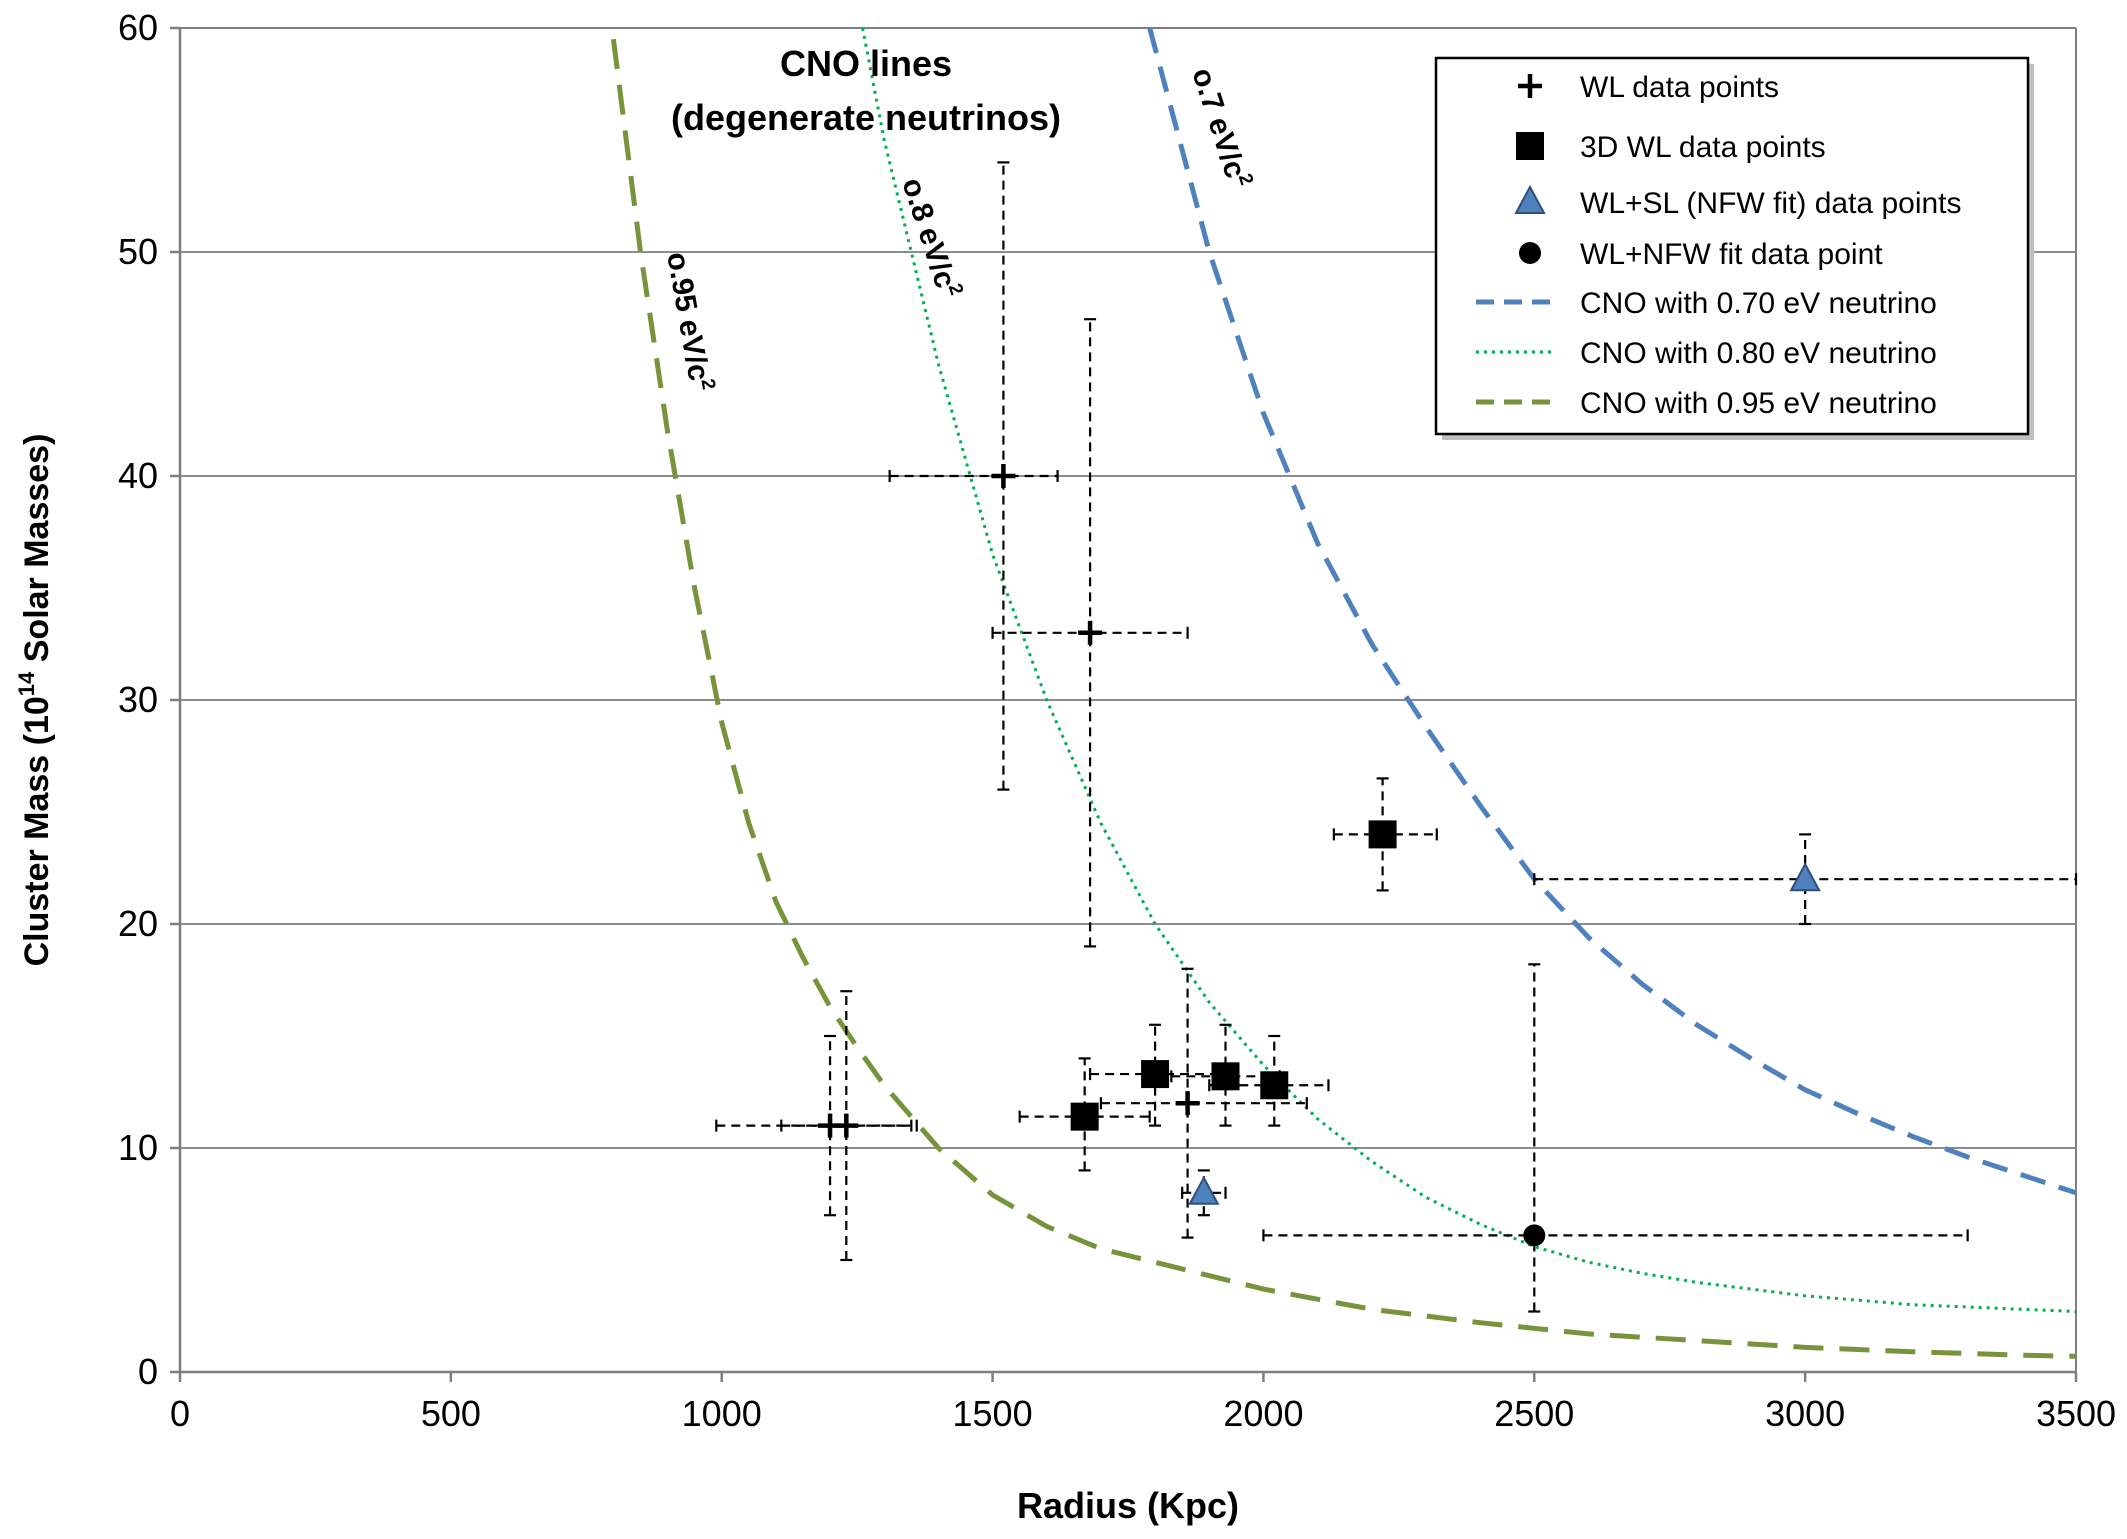  What do you see at coordinates (35, 700) in the screenshot?
I see `y-axis-label: Cluster Mass (1014 Solar Masses)` at bounding box center [35, 700].